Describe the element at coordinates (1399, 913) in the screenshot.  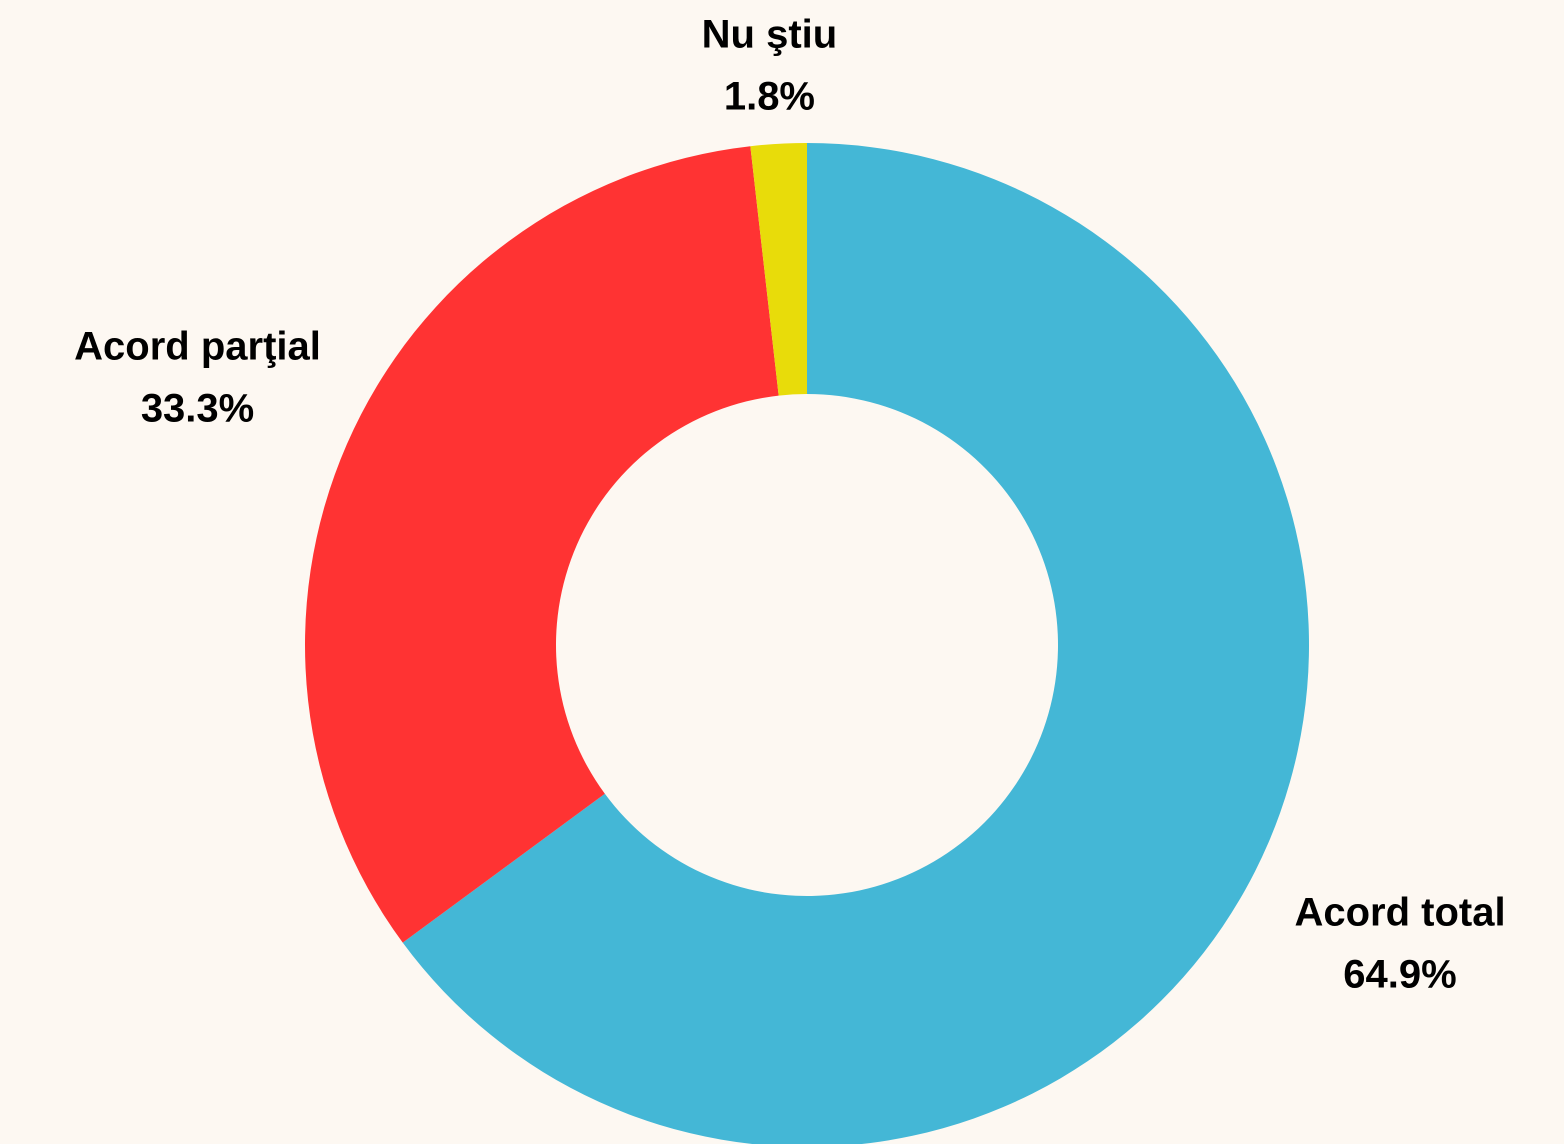
I see `slice-label: Acord total` at that location.